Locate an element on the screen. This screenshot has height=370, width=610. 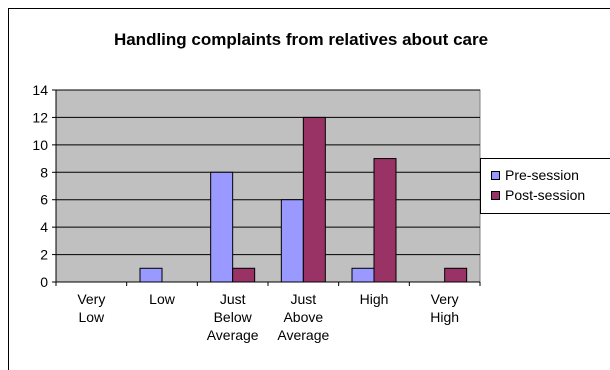
legend-item-post-session: Post-session is located at coordinates (538, 195).